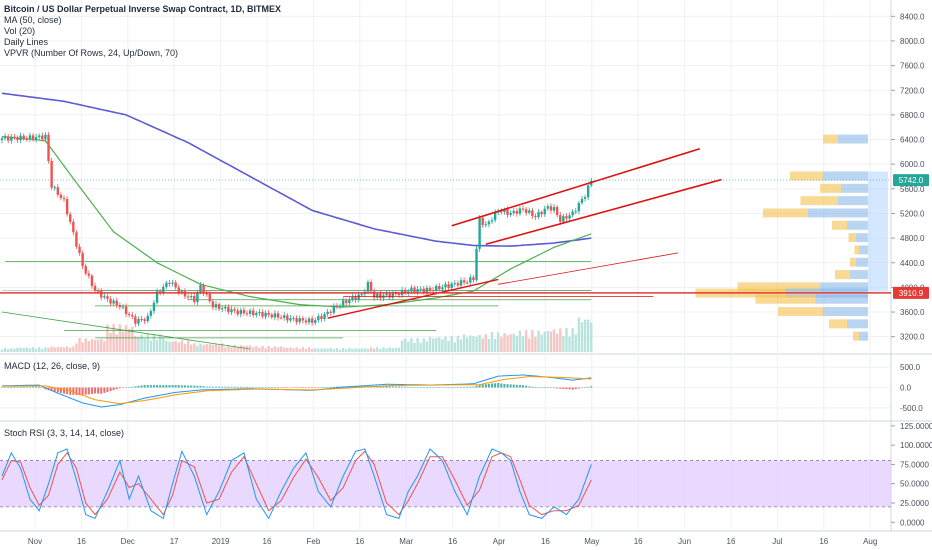 The width and height of the screenshot is (932, 550). I want to click on y-tick-label: 7200.0, so click(912, 90).